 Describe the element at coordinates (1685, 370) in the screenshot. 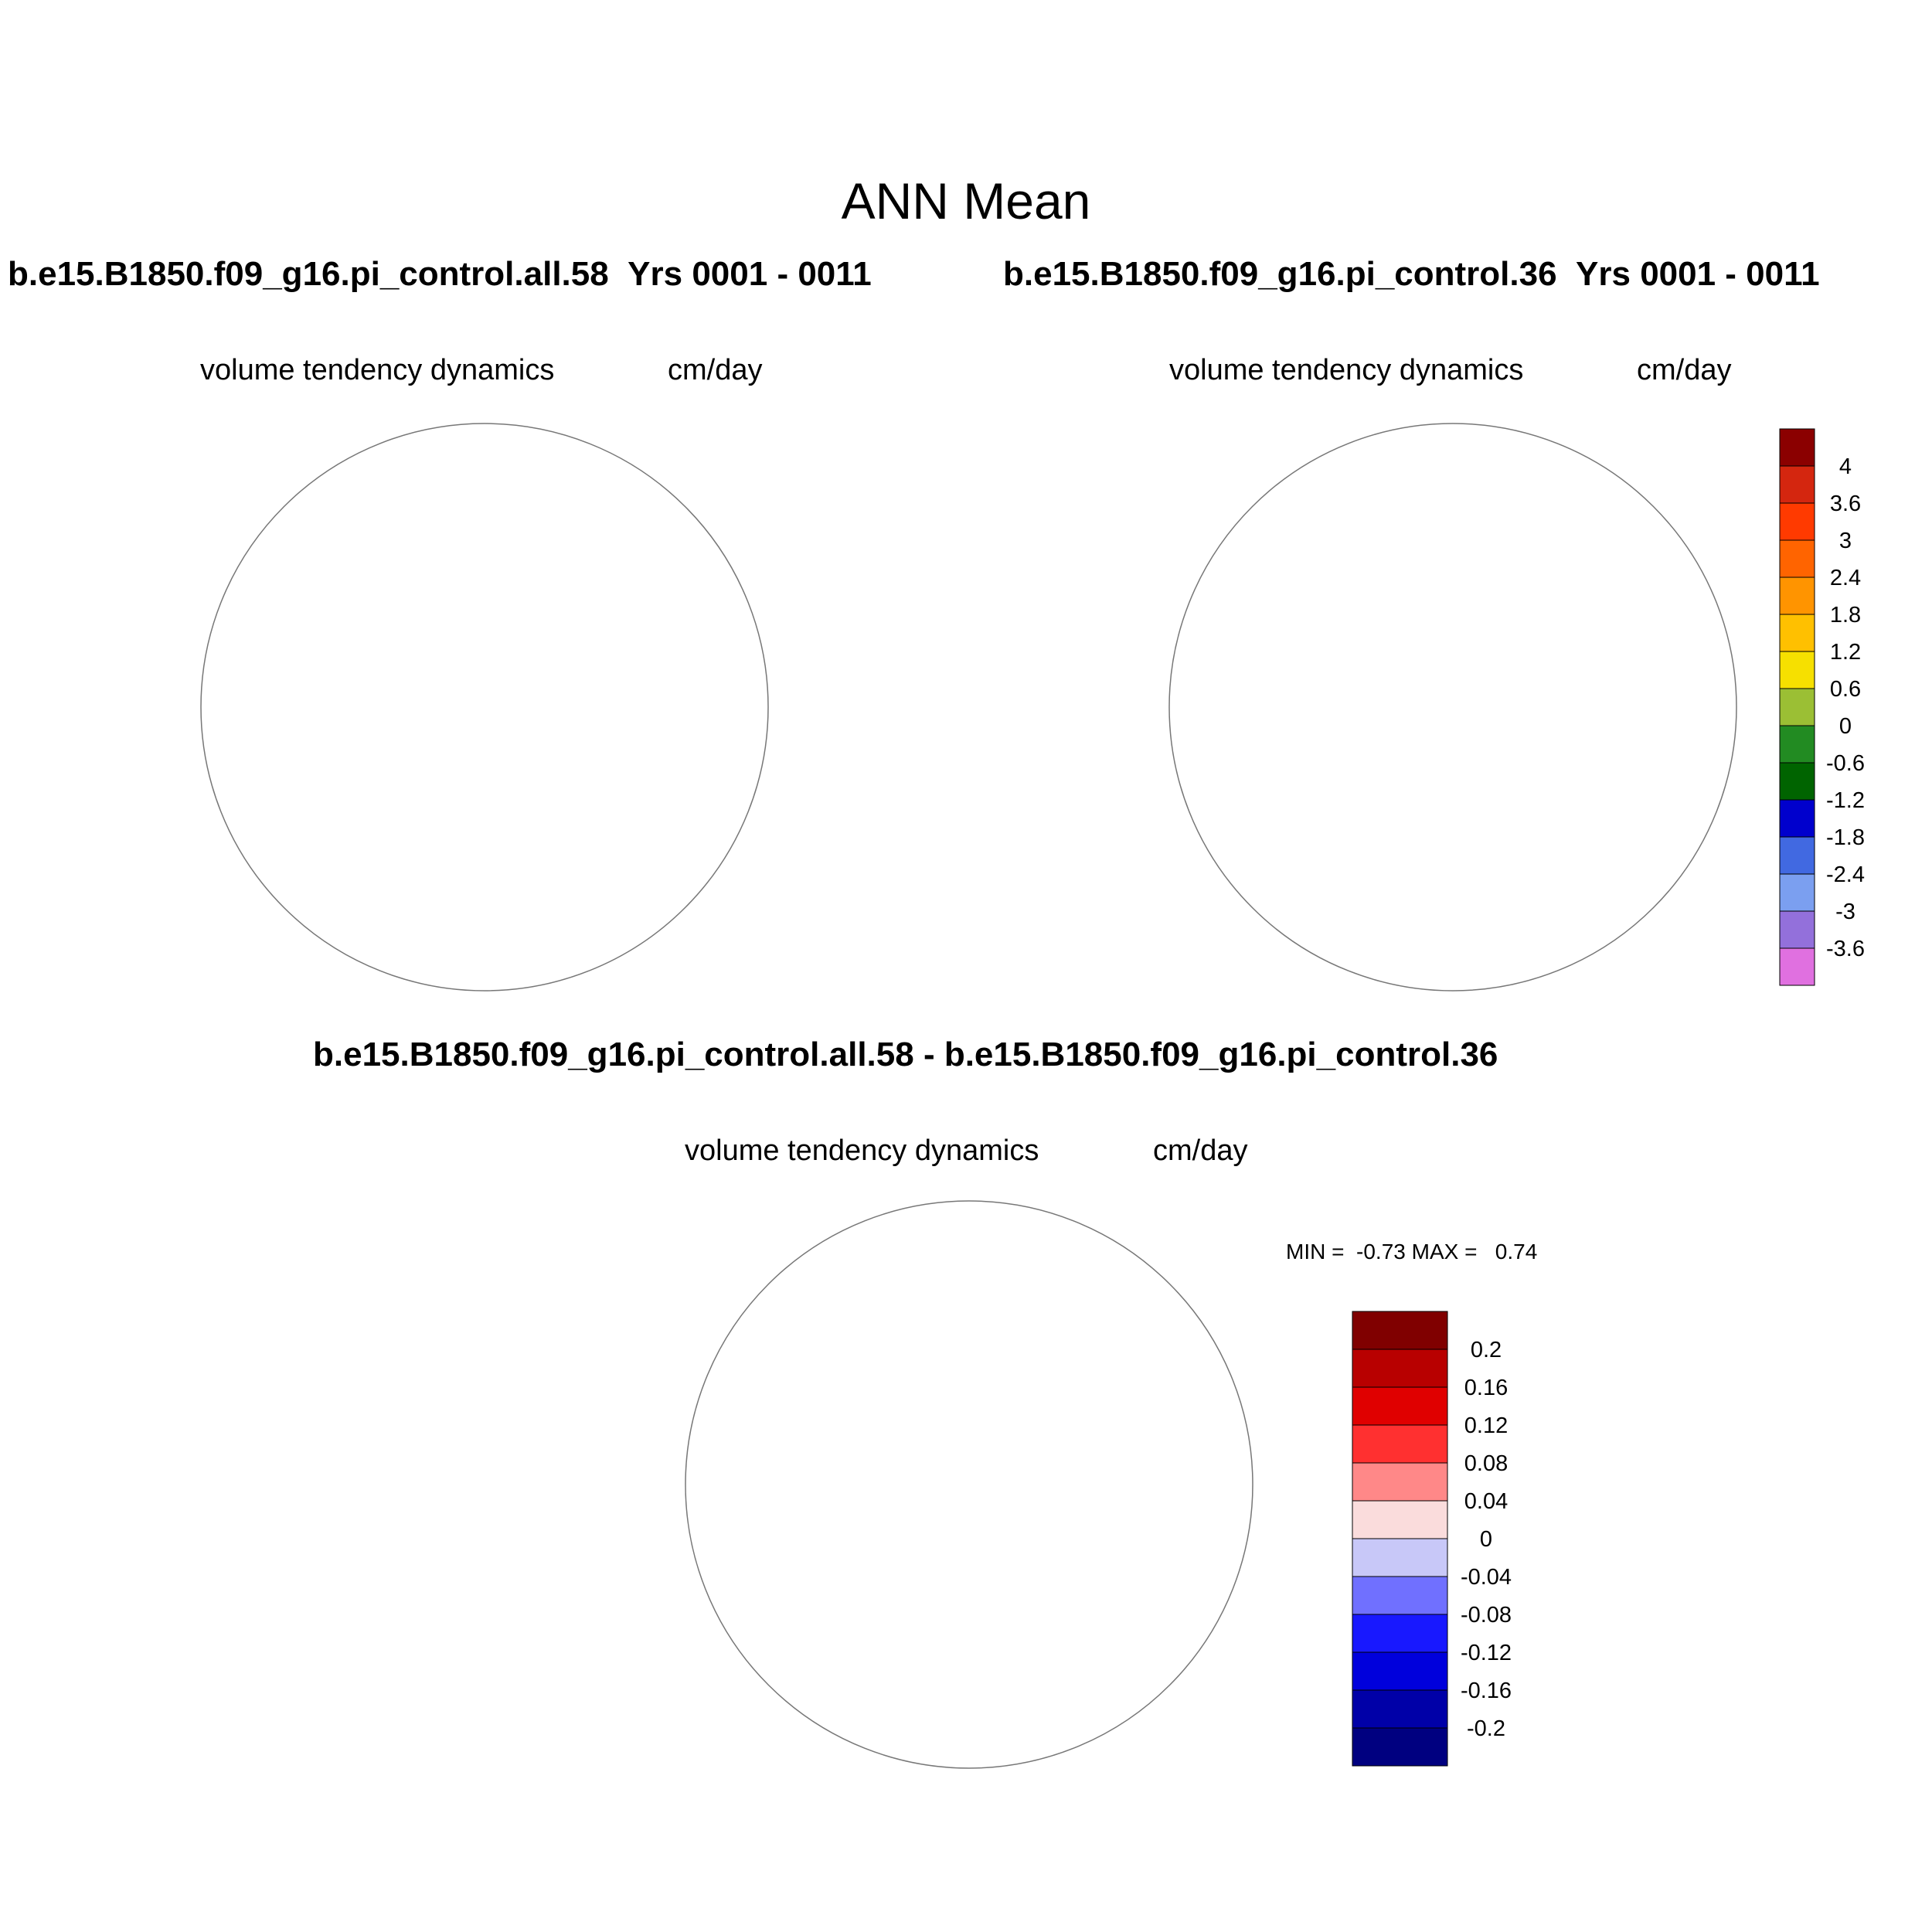

I see `panel2-units-label: cm/day` at that location.